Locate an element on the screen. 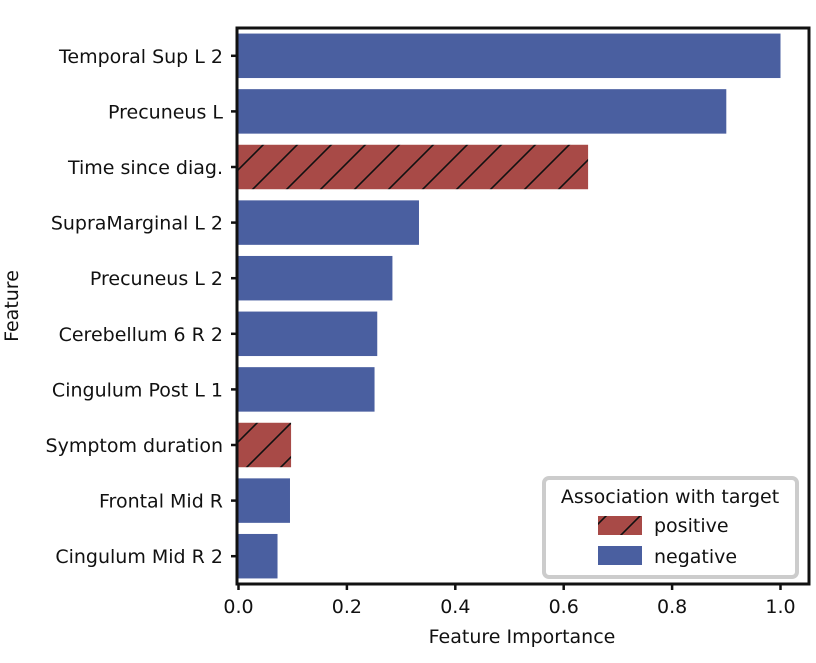  legend-label-positive: positive is located at coordinates (691, 526).